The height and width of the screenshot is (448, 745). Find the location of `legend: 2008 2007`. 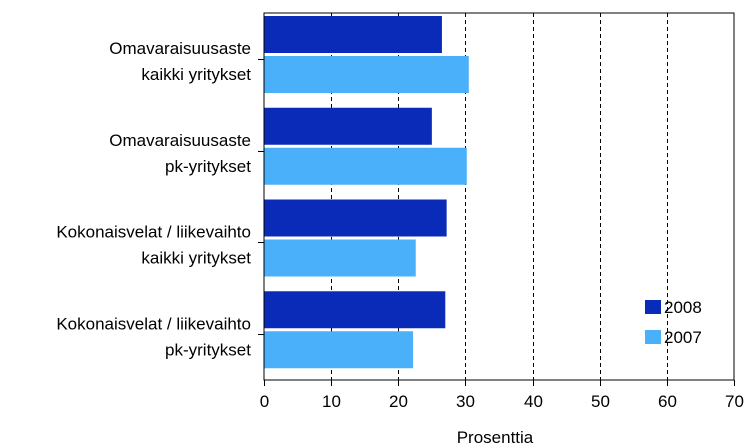

legend: 2008 2007 is located at coordinates (673, 322).